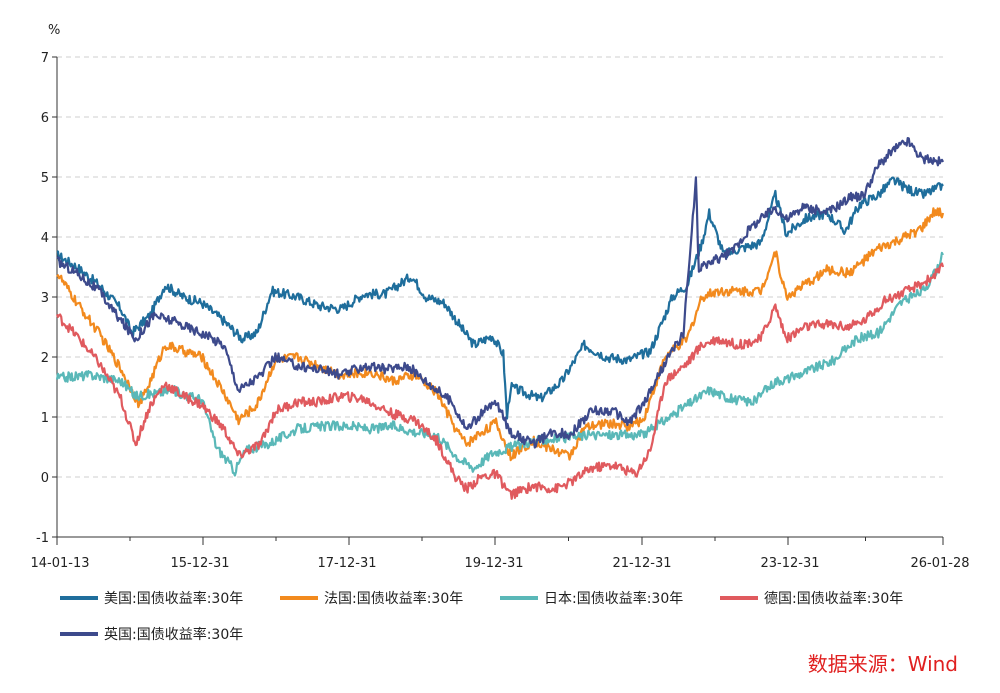 This screenshot has width=1000, height=693. What do you see at coordinates (199, 563) in the screenshot?
I see `x-tick-label: 15-12-31` at bounding box center [199, 563].